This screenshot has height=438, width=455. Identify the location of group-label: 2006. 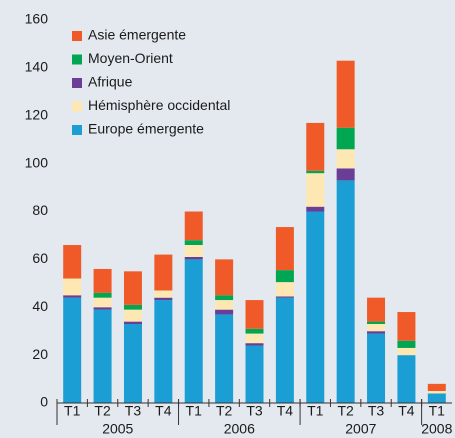
(239, 429).